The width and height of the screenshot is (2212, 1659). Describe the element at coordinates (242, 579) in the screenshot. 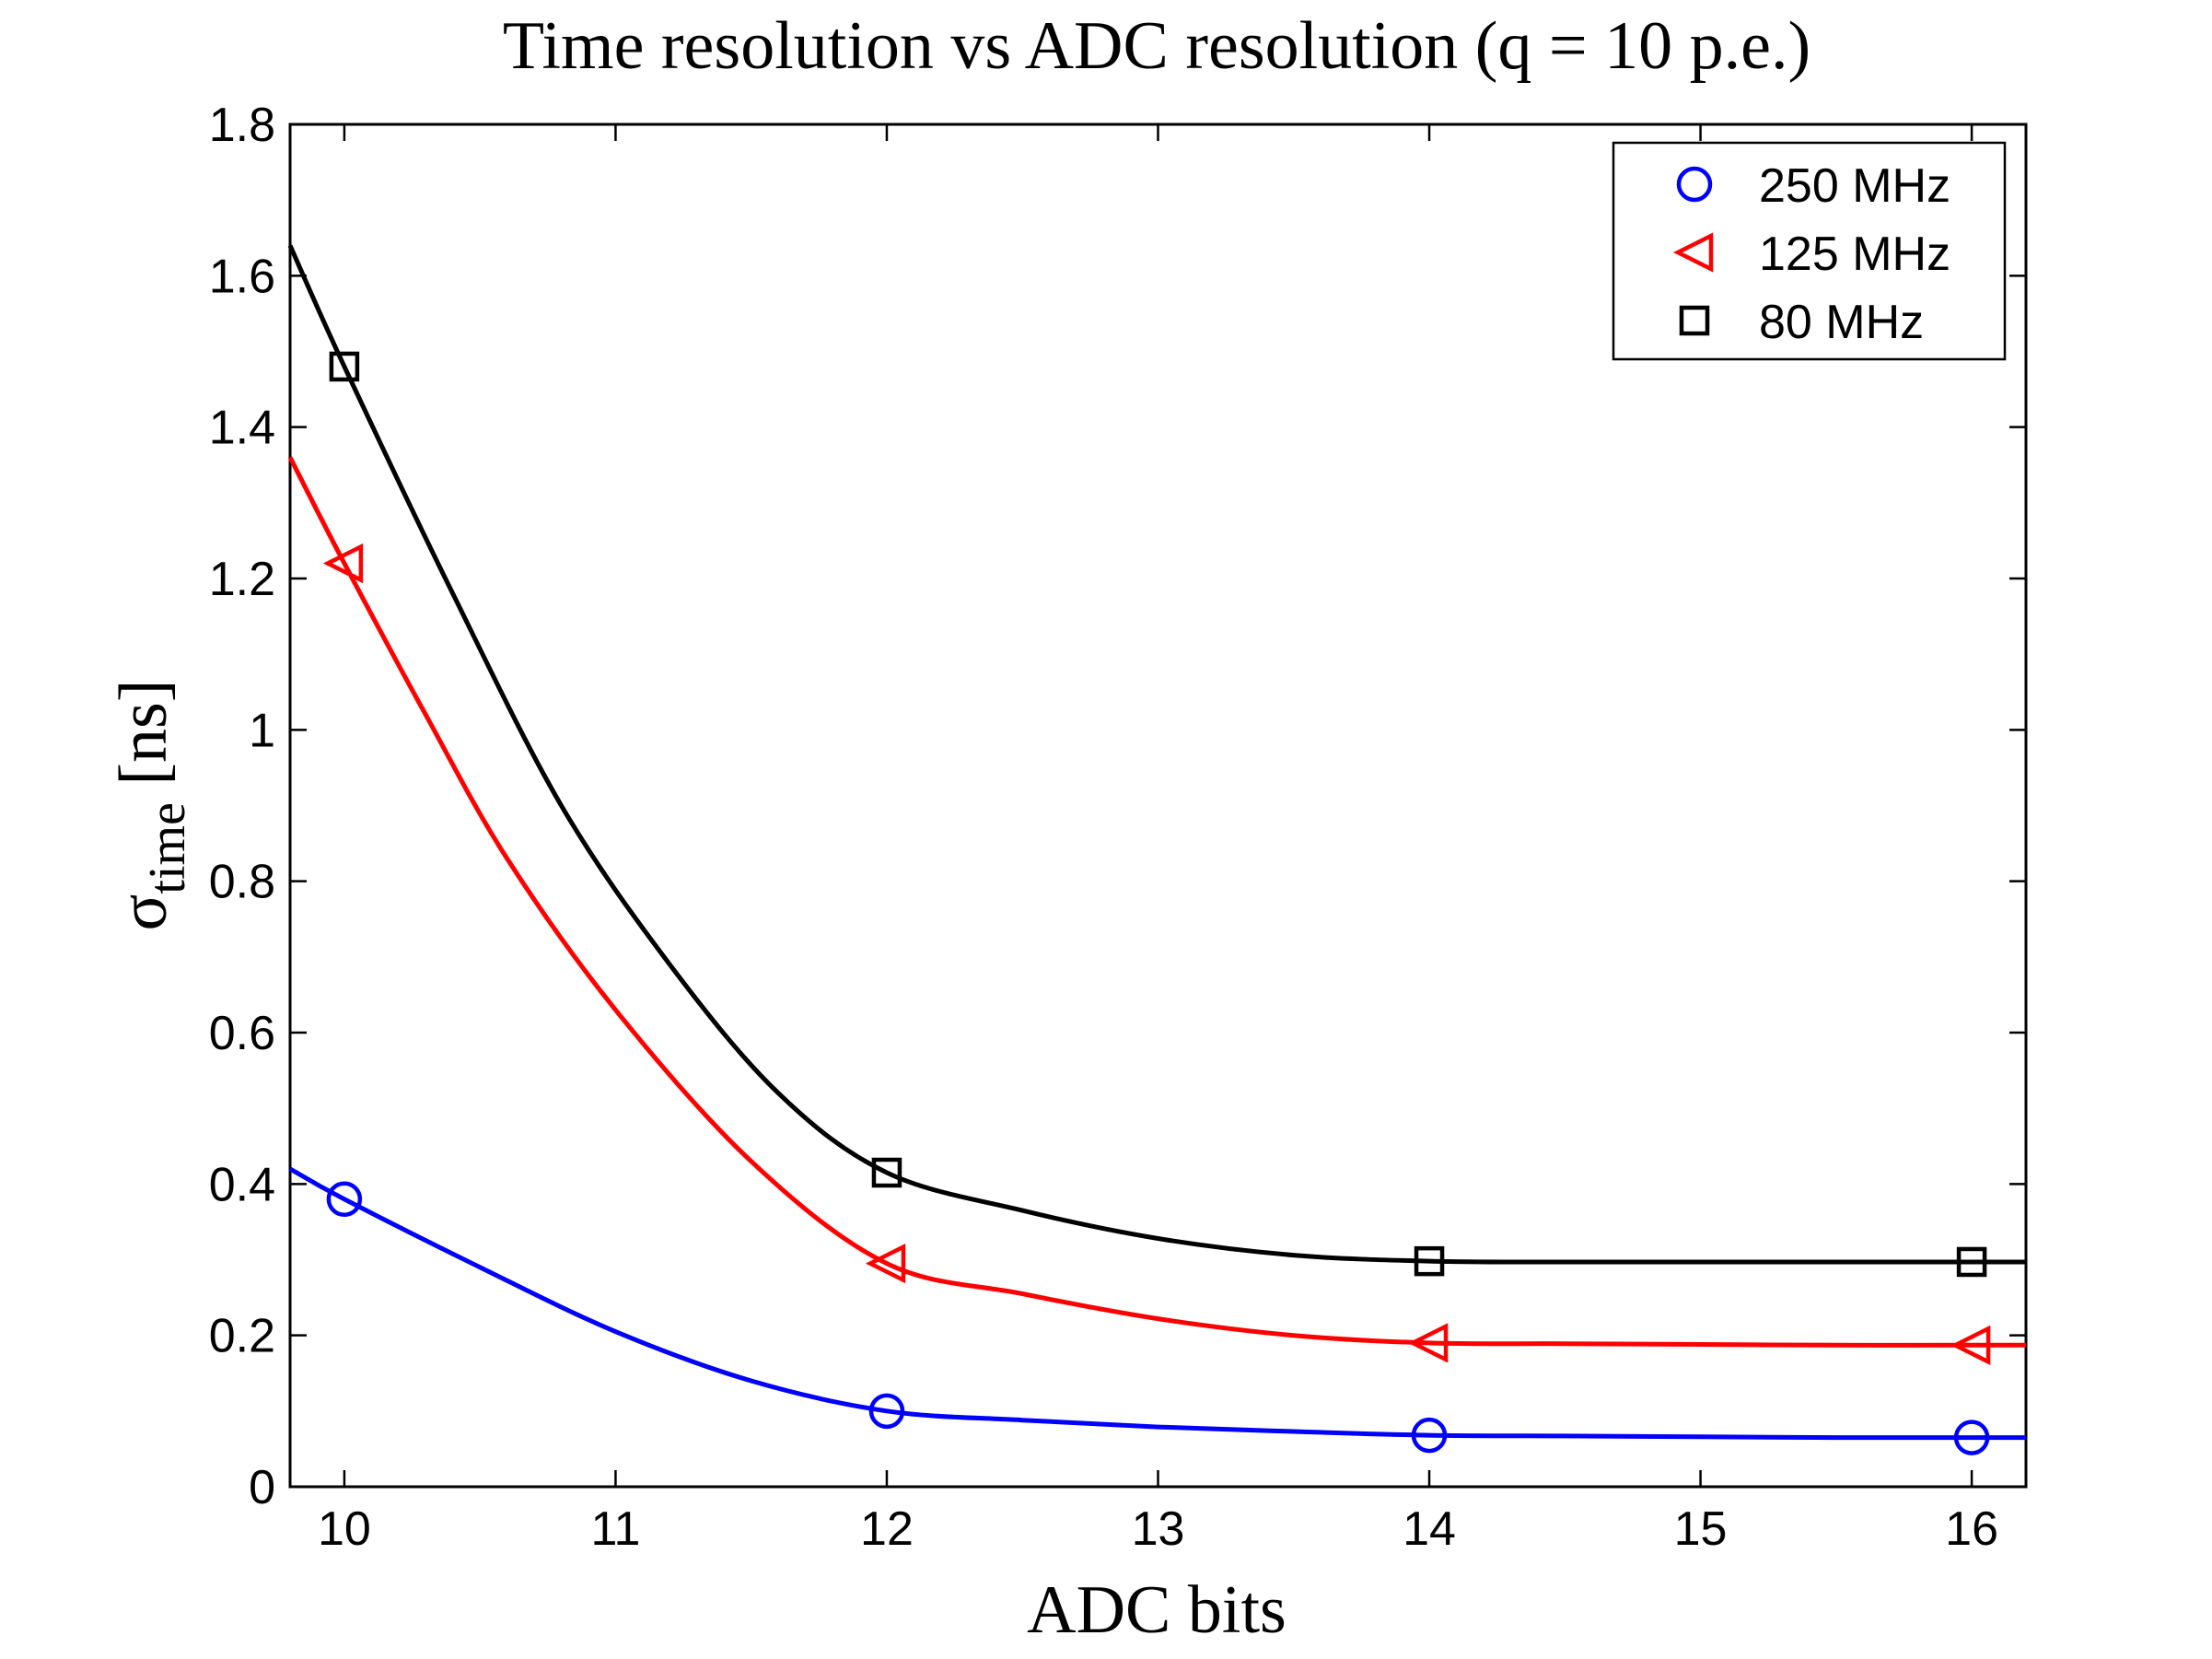

I see `y-tick-label: 1.2` at that location.